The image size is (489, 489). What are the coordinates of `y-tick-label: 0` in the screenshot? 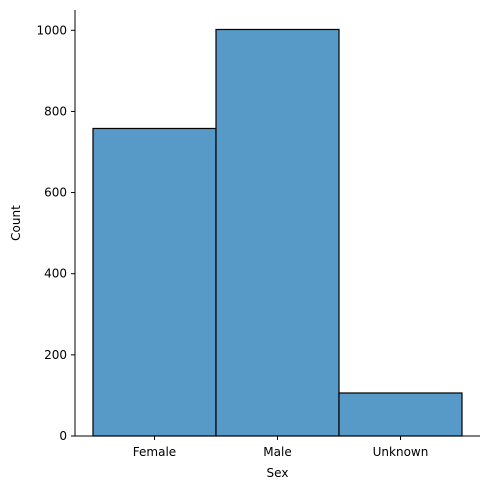 It's located at (63, 436).